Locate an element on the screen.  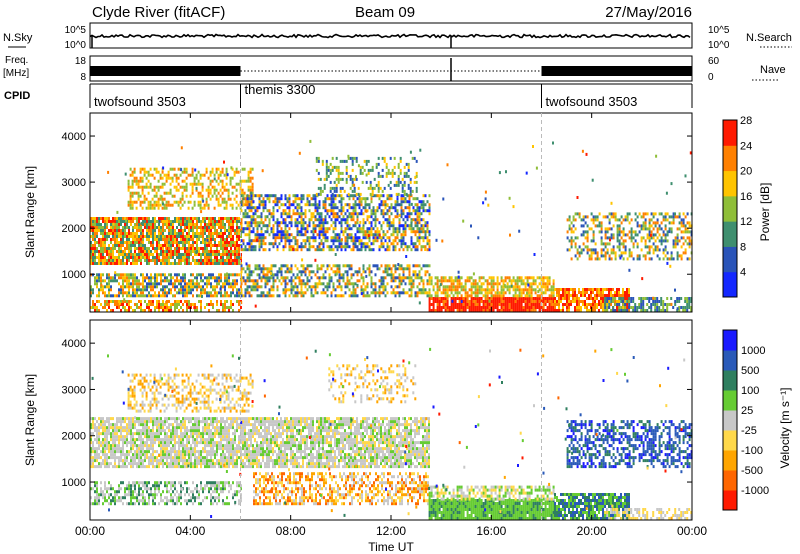
nave-label: Nave is located at coordinates (773, 70).